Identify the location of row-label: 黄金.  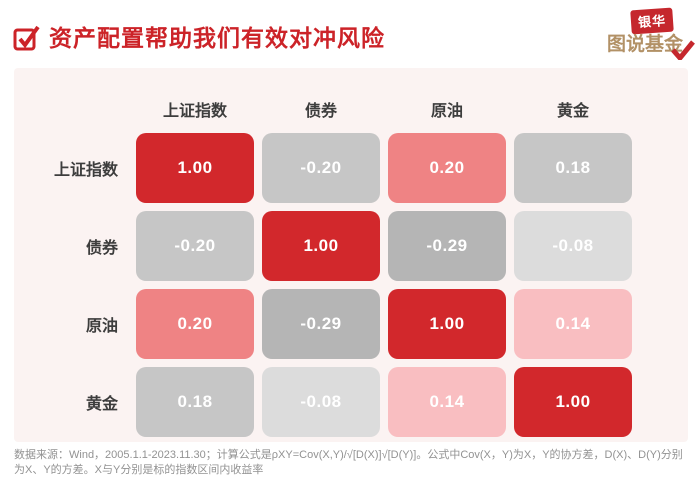
(101, 404).